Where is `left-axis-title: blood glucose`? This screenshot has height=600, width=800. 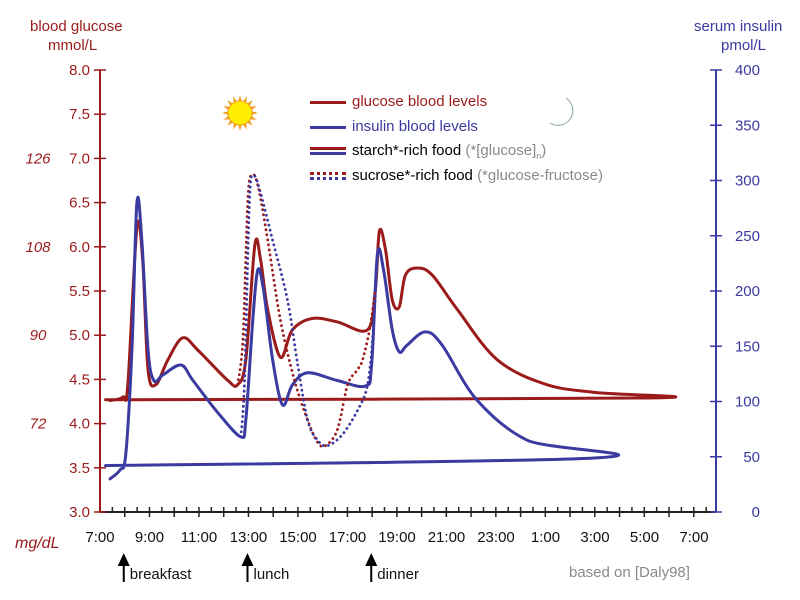
left-axis-title: blood glucose is located at coordinates (76, 26).